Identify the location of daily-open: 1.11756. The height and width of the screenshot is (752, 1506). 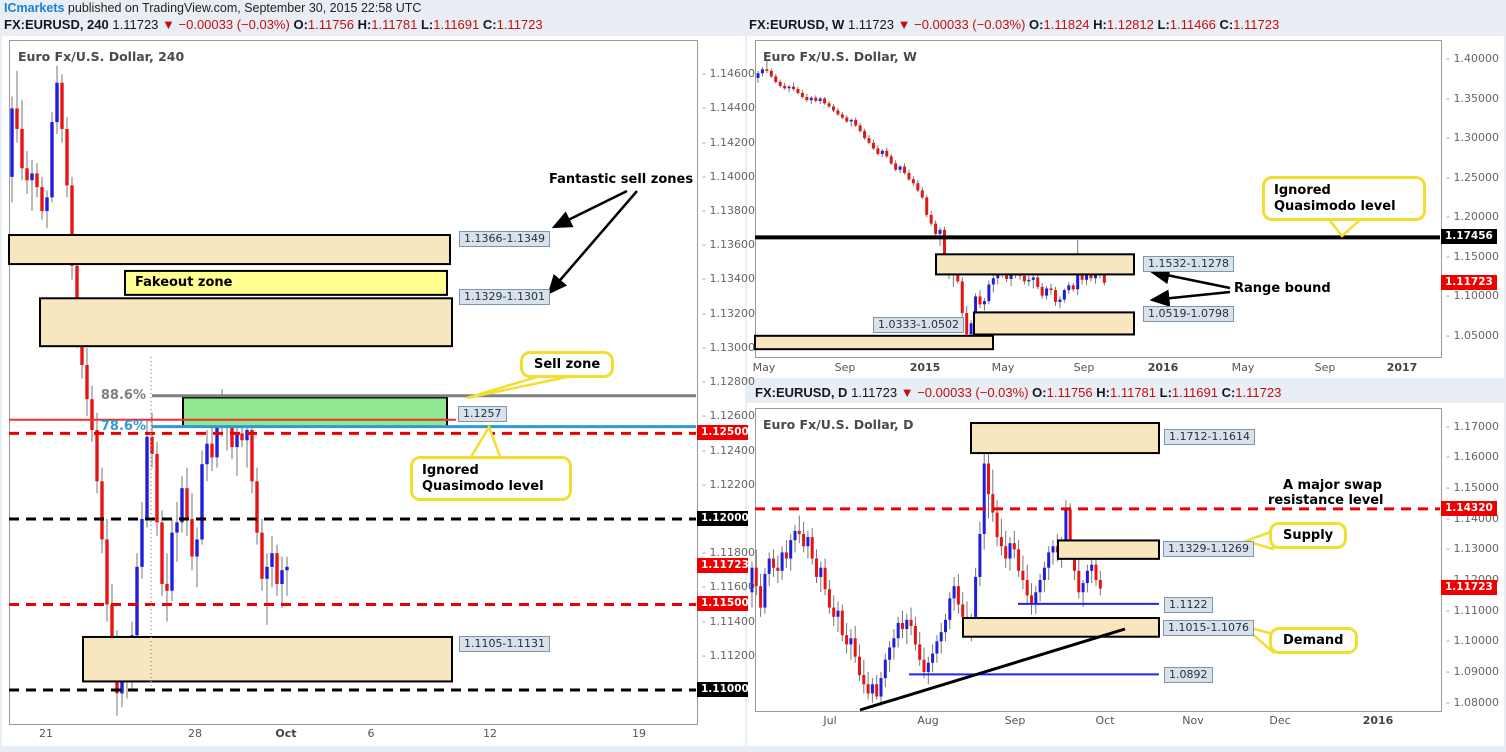
(1069, 392).